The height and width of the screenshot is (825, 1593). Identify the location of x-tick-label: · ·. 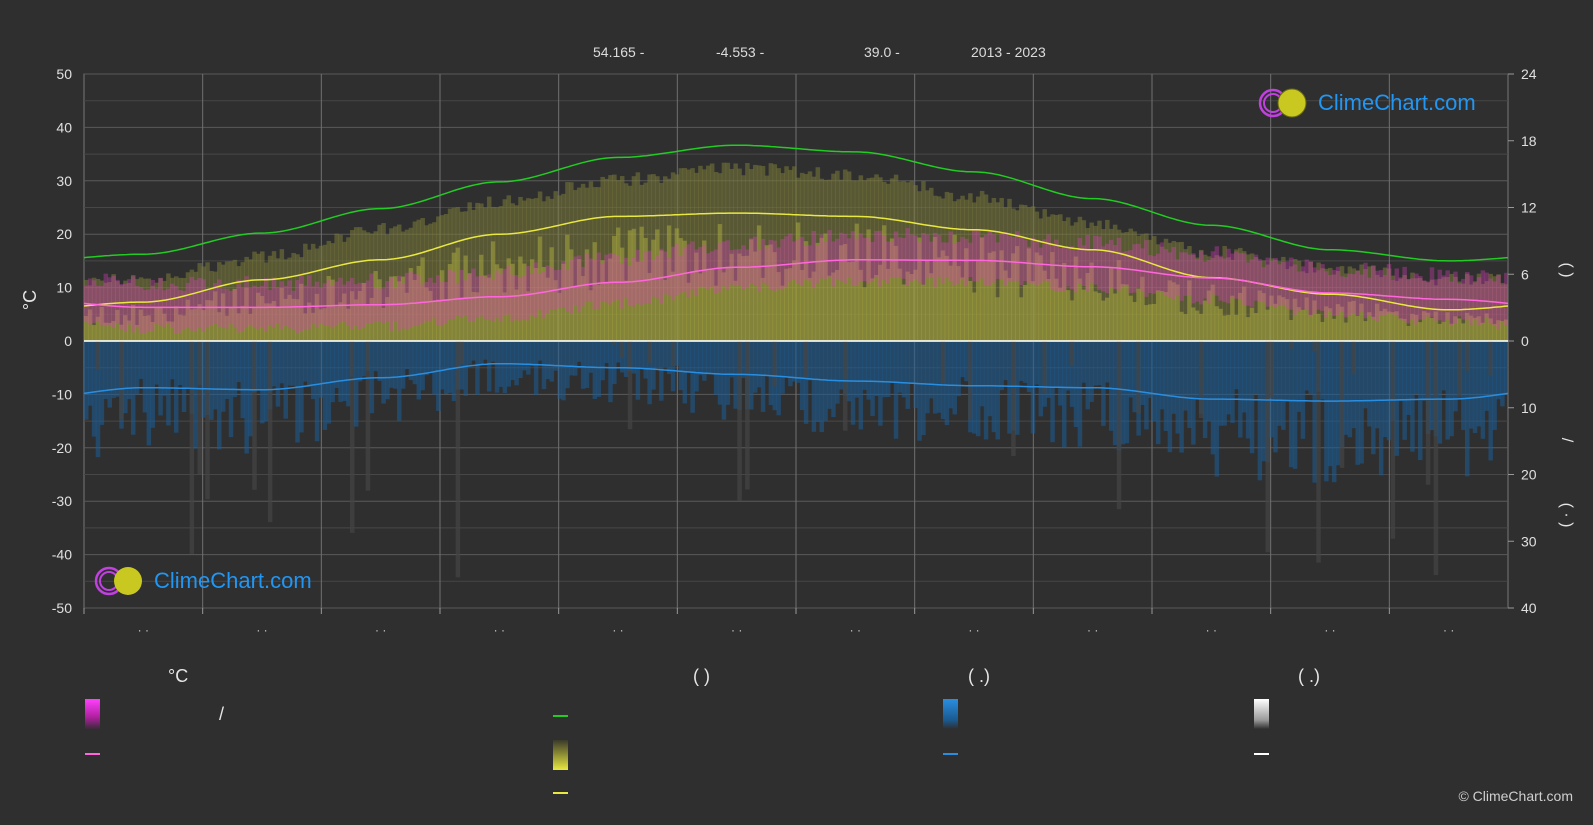
(1329, 630).